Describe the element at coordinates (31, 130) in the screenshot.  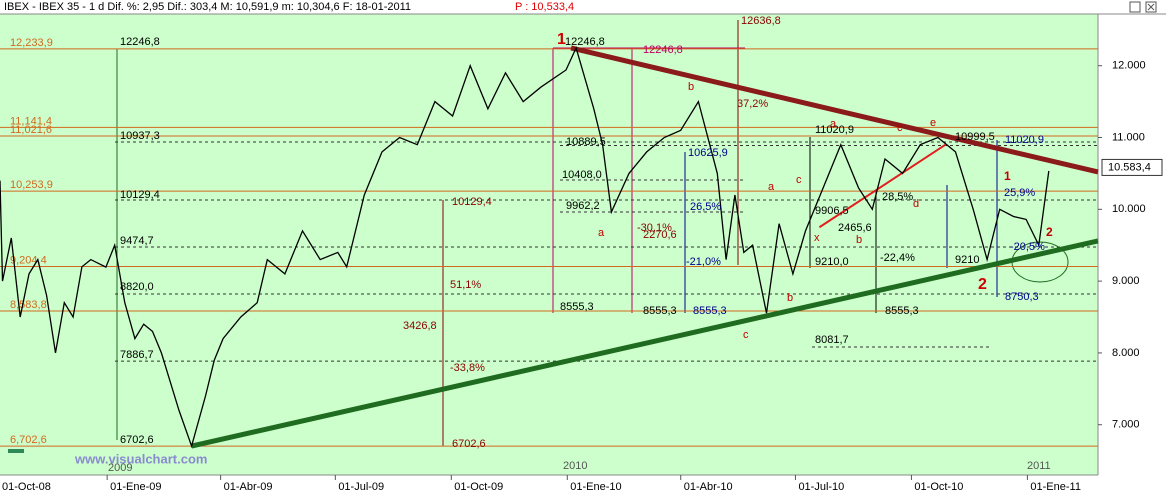
I see `level-label: 11,021,6` at that location.